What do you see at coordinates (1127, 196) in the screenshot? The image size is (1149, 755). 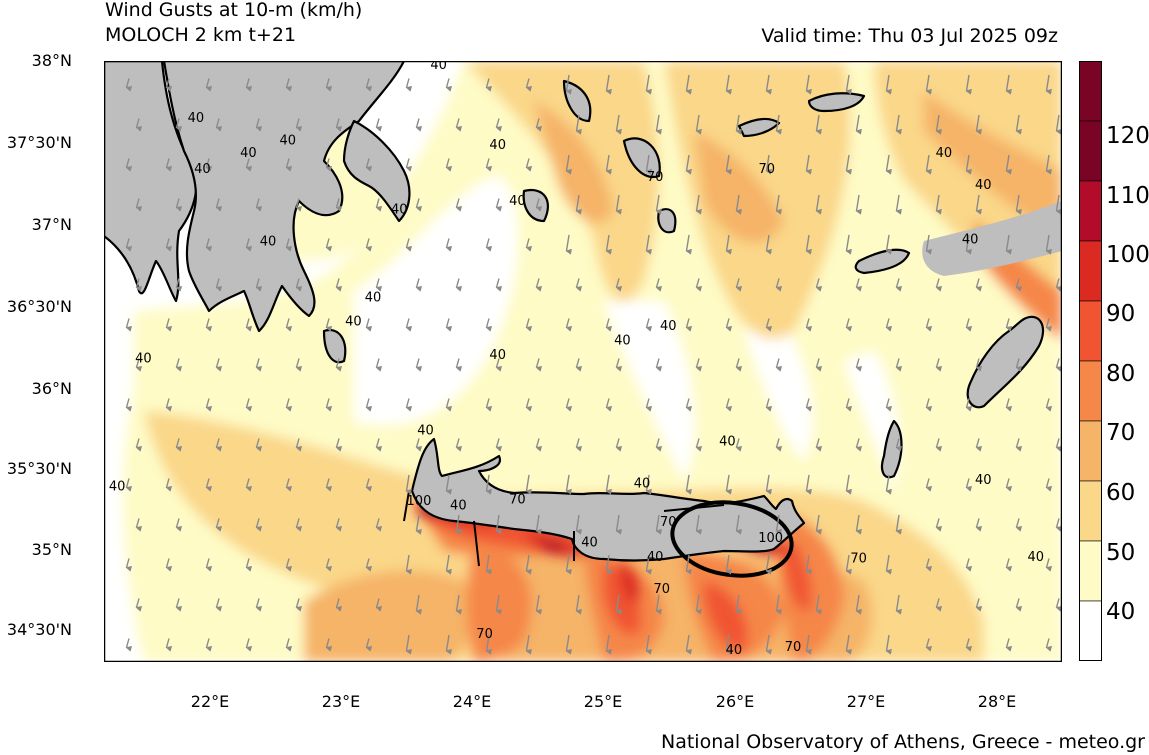 I see `colorbar-label: 110` at bounding box center [1127, 196].